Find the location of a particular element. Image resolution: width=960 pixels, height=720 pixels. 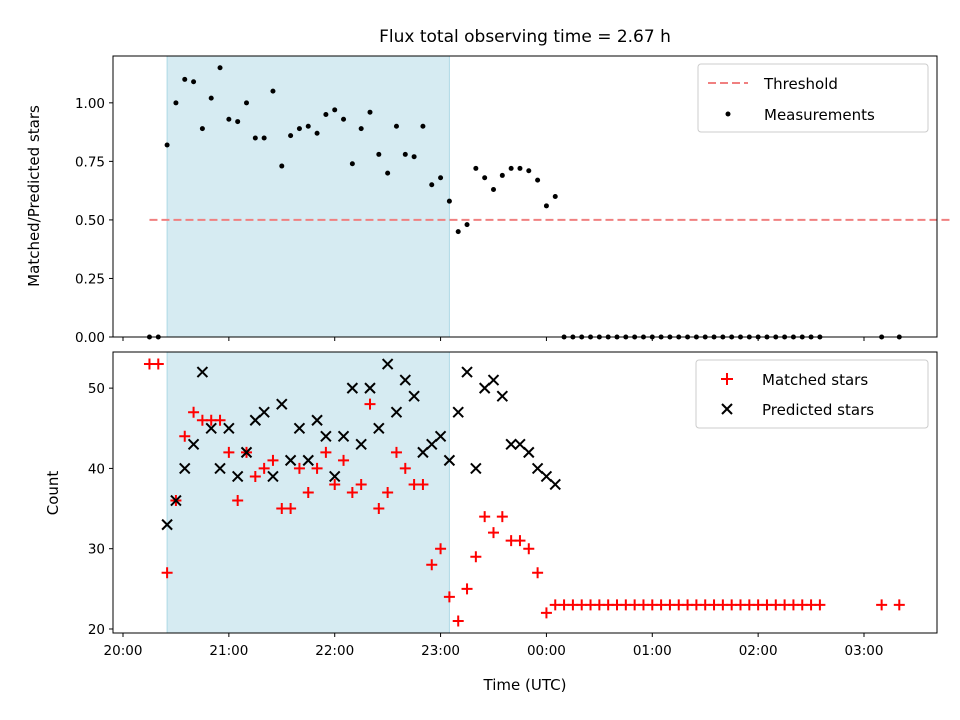

bottom-y-tick-label: 40 is located at coordinates (96, 469).